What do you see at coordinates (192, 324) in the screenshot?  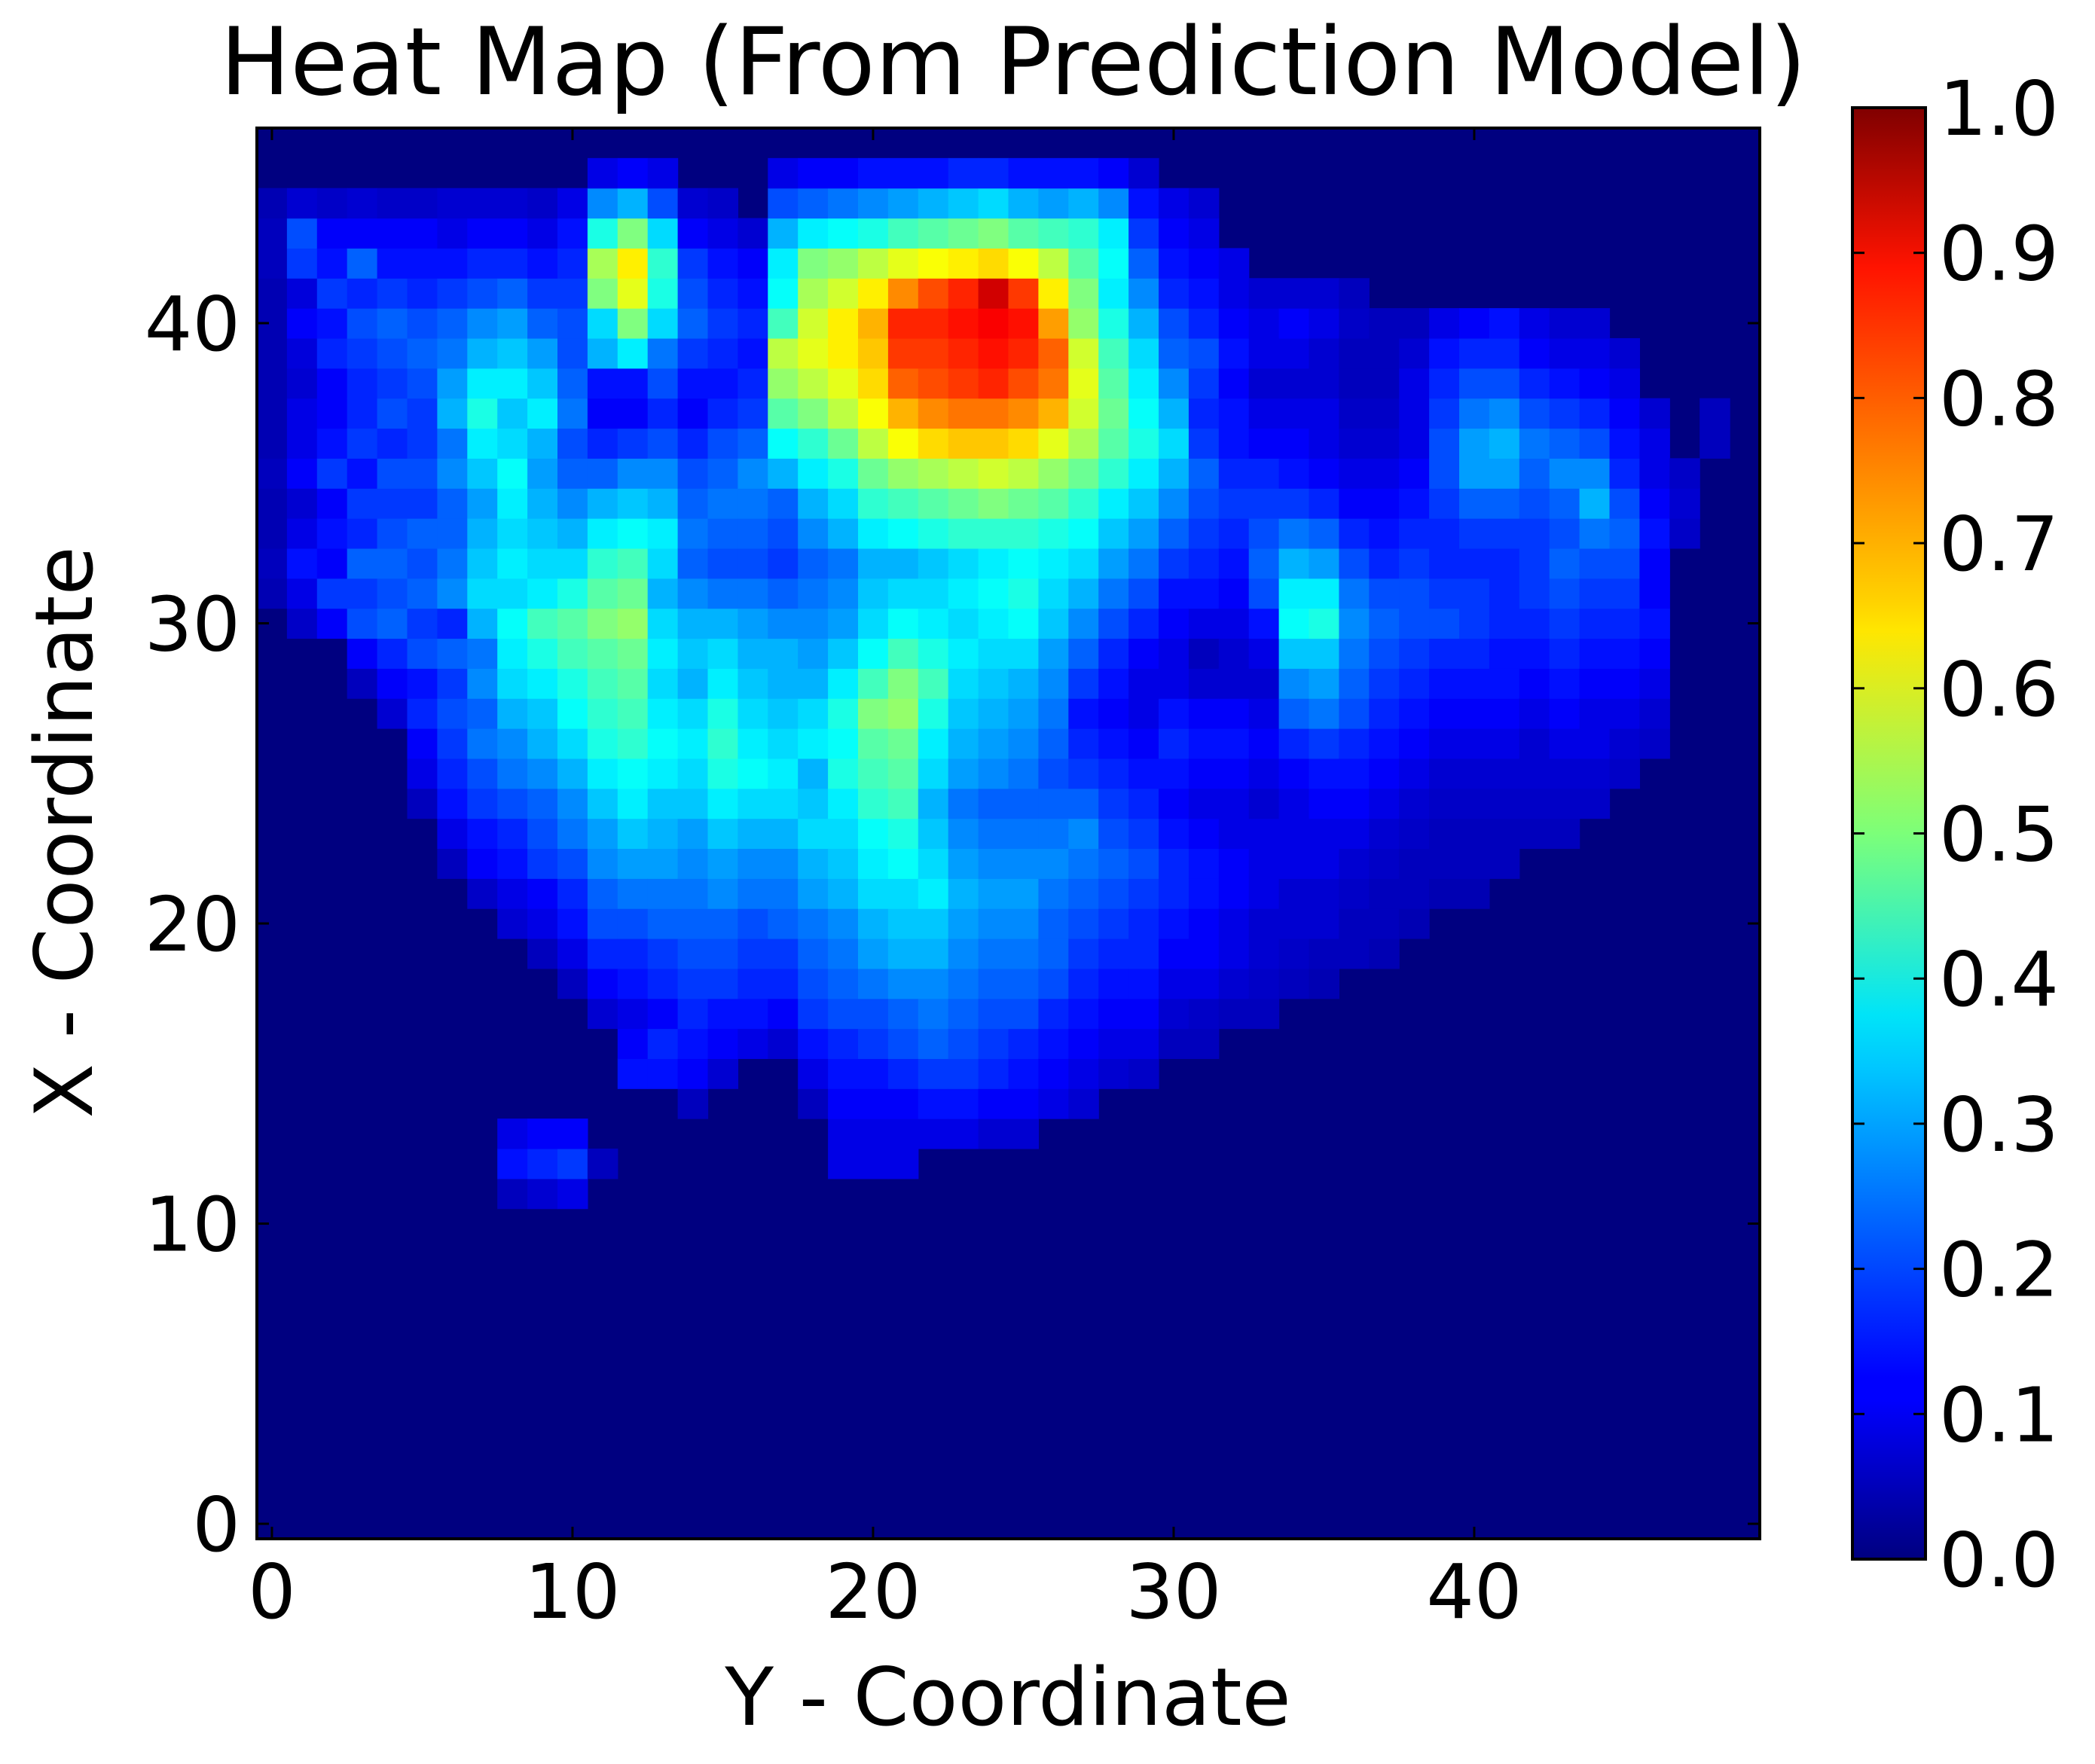 I see `y-tick-label: 40` at bounding box center [192, 324].